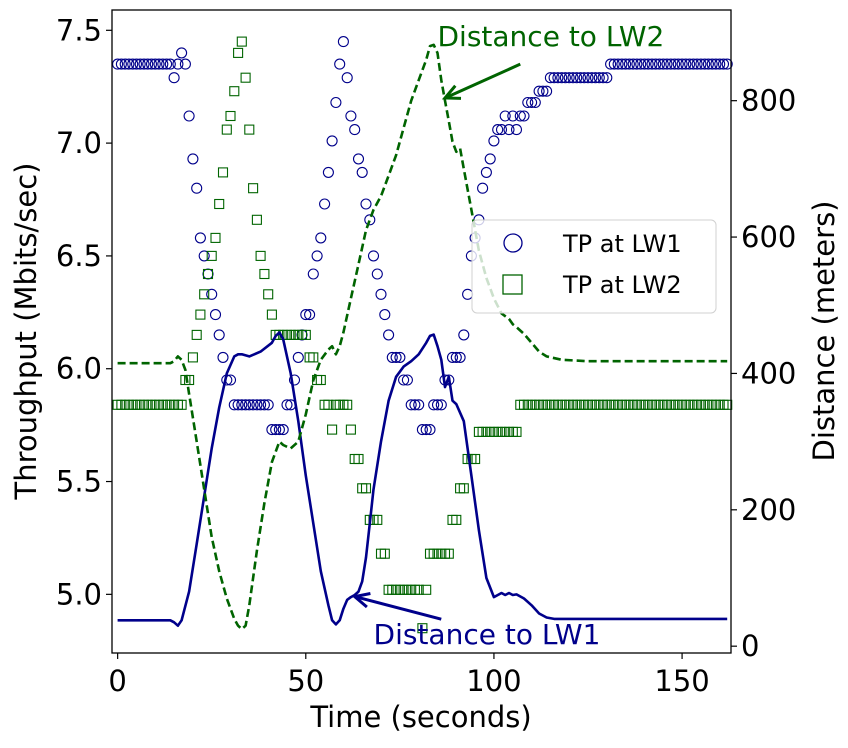 The width and height of the screenshot is (848, 748). Describe the element at coordinates (493, 681) in the screenshot. I see `x-tick-label: 100` at that location.